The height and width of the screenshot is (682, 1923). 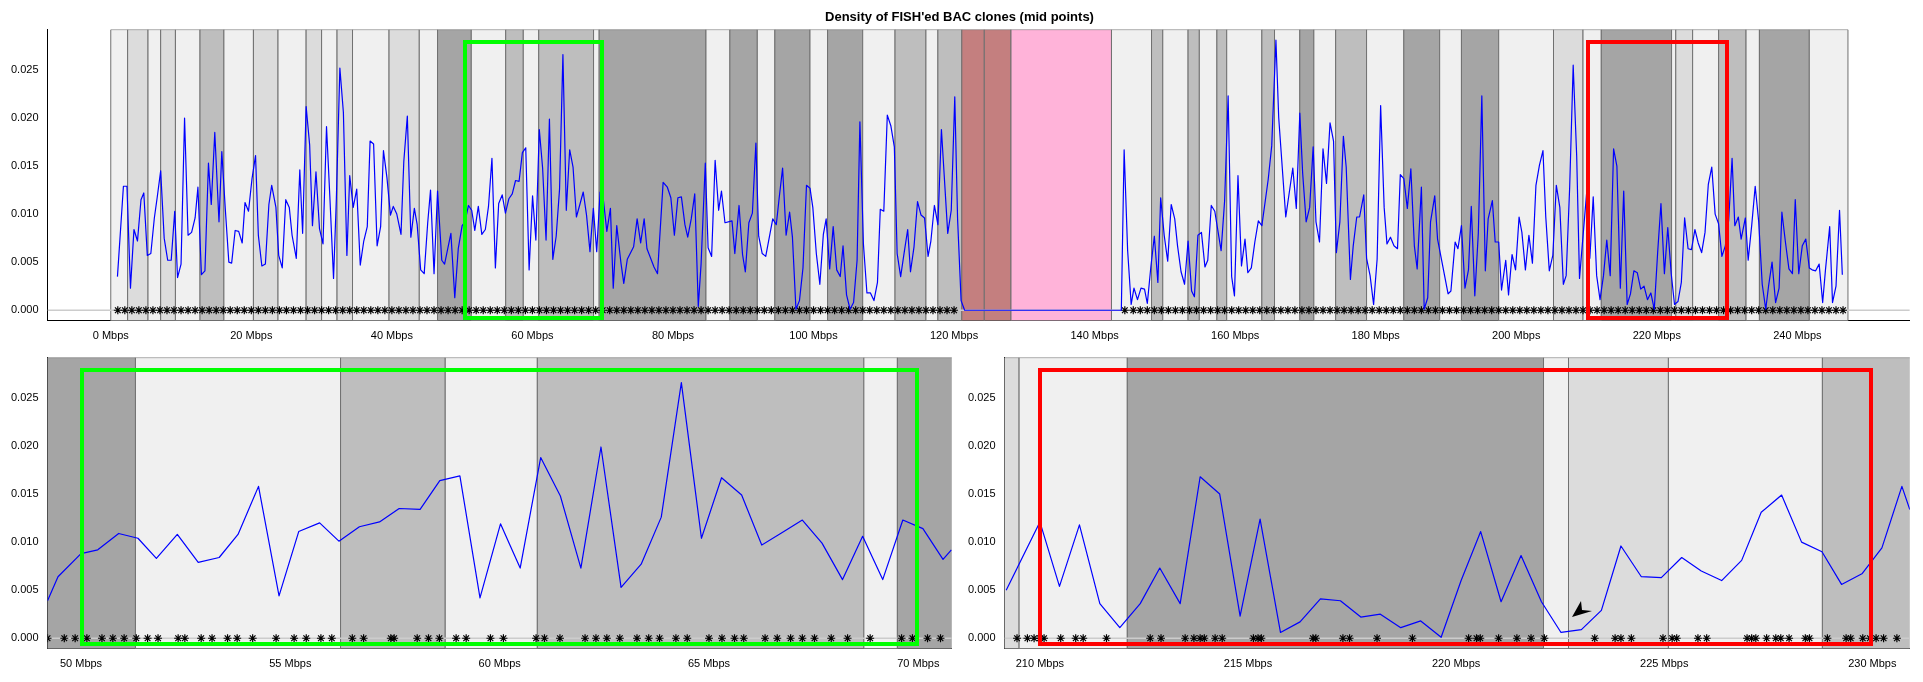 What do you see at coordinates (918, 663) in the screenshot?
I see `x-tick-label: 70 Mbps` at bounding box center [918, 663].